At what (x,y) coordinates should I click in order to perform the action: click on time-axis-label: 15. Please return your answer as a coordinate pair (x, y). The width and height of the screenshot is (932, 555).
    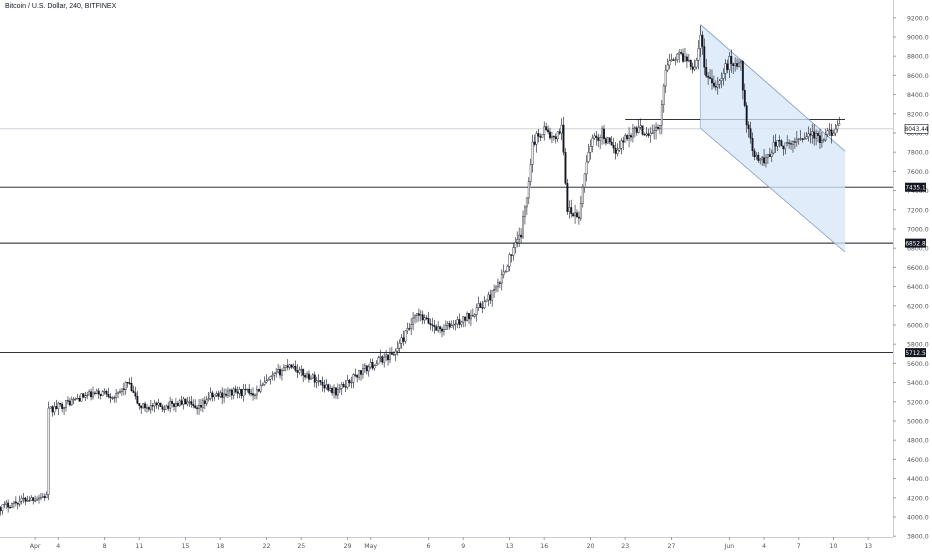
    Looking at the image, I should click on (186, 546).